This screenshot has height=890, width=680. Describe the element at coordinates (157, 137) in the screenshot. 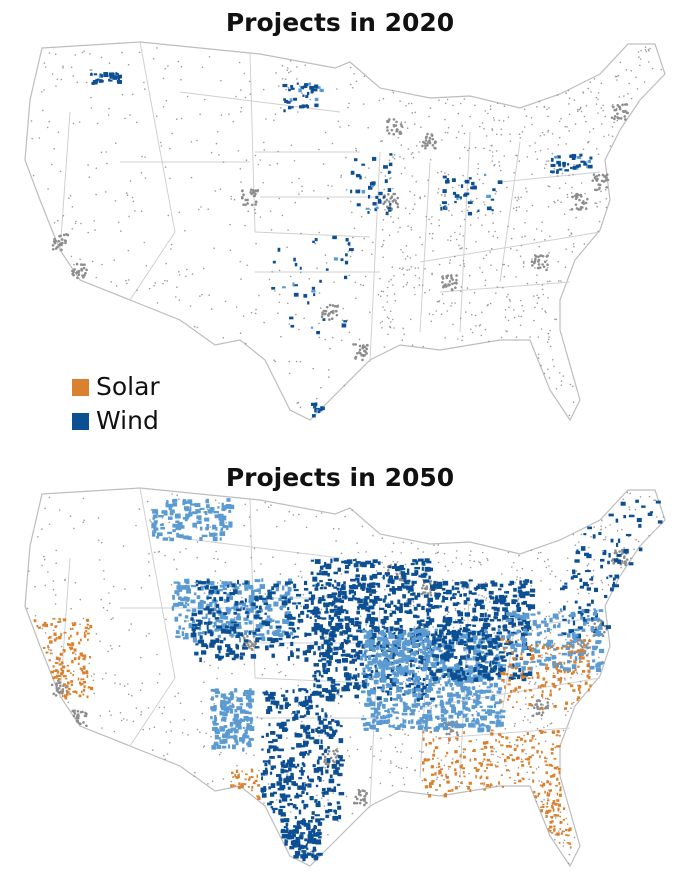

I see `state-border` at that location.